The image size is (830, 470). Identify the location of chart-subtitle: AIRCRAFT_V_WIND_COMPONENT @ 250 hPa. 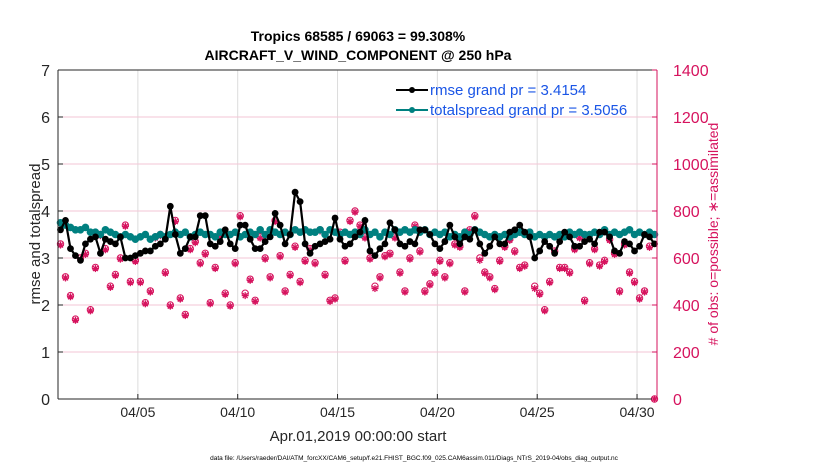
(358, 55).